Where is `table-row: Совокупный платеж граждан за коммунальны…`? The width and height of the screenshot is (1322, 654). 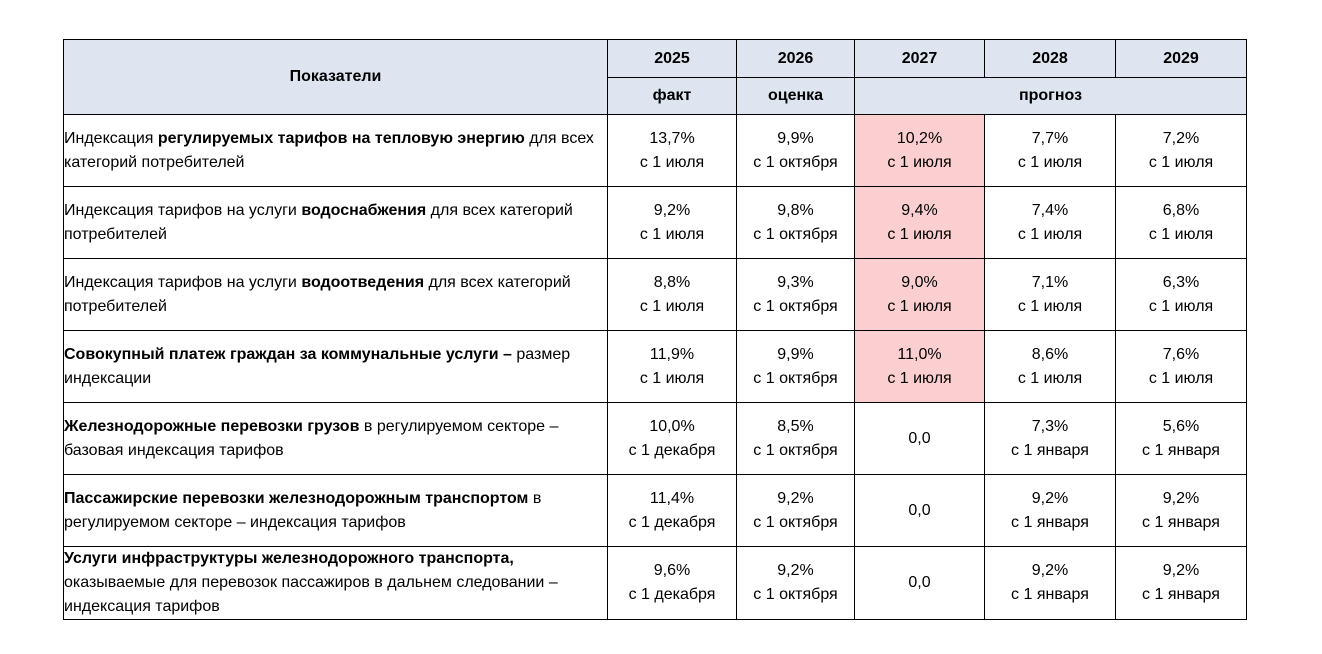 table-row: Совокупный платеж граждан за коммунальны… is located at coordinates (655, 366).